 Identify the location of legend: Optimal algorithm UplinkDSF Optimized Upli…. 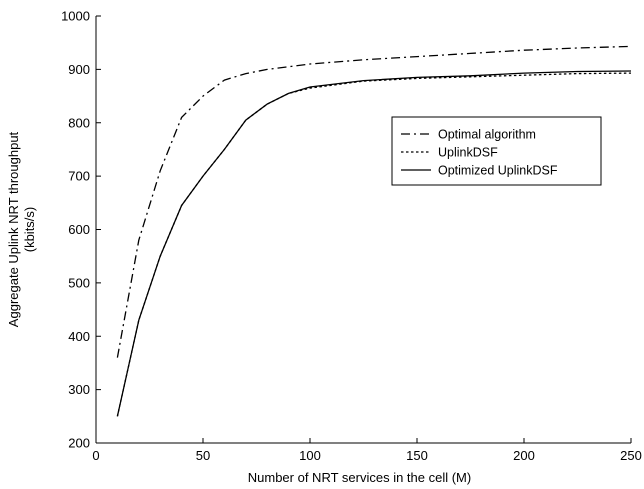
(496, 151).